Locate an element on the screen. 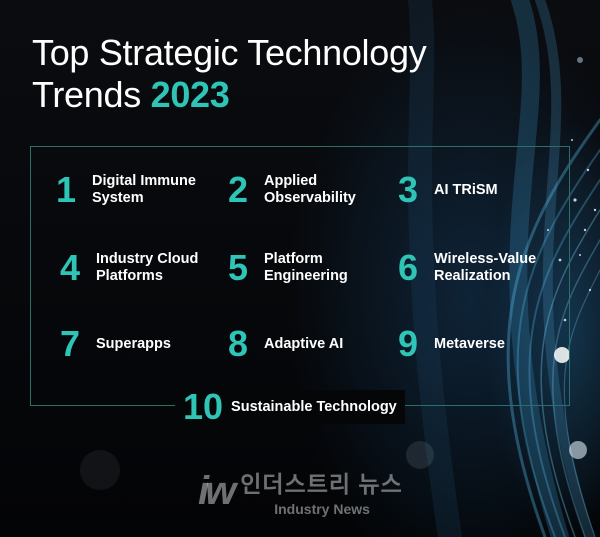 This screenshot has height=537, width=600. watermark-english: Industry News is located at coordinates (322, 509).